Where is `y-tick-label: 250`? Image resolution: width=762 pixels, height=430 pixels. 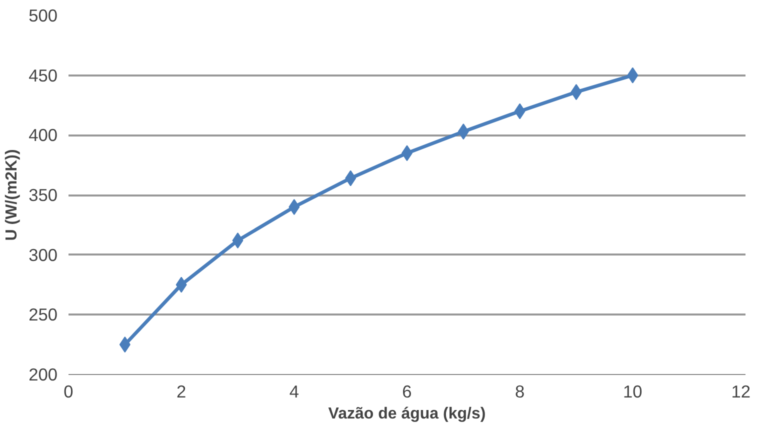 y-tick-label: 250 is located at coordinates (43, 314).